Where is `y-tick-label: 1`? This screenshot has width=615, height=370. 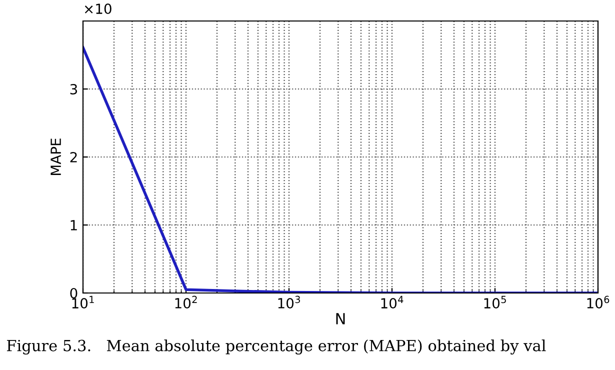 y-tick-label: 1 is located at coordinates (73, 225).